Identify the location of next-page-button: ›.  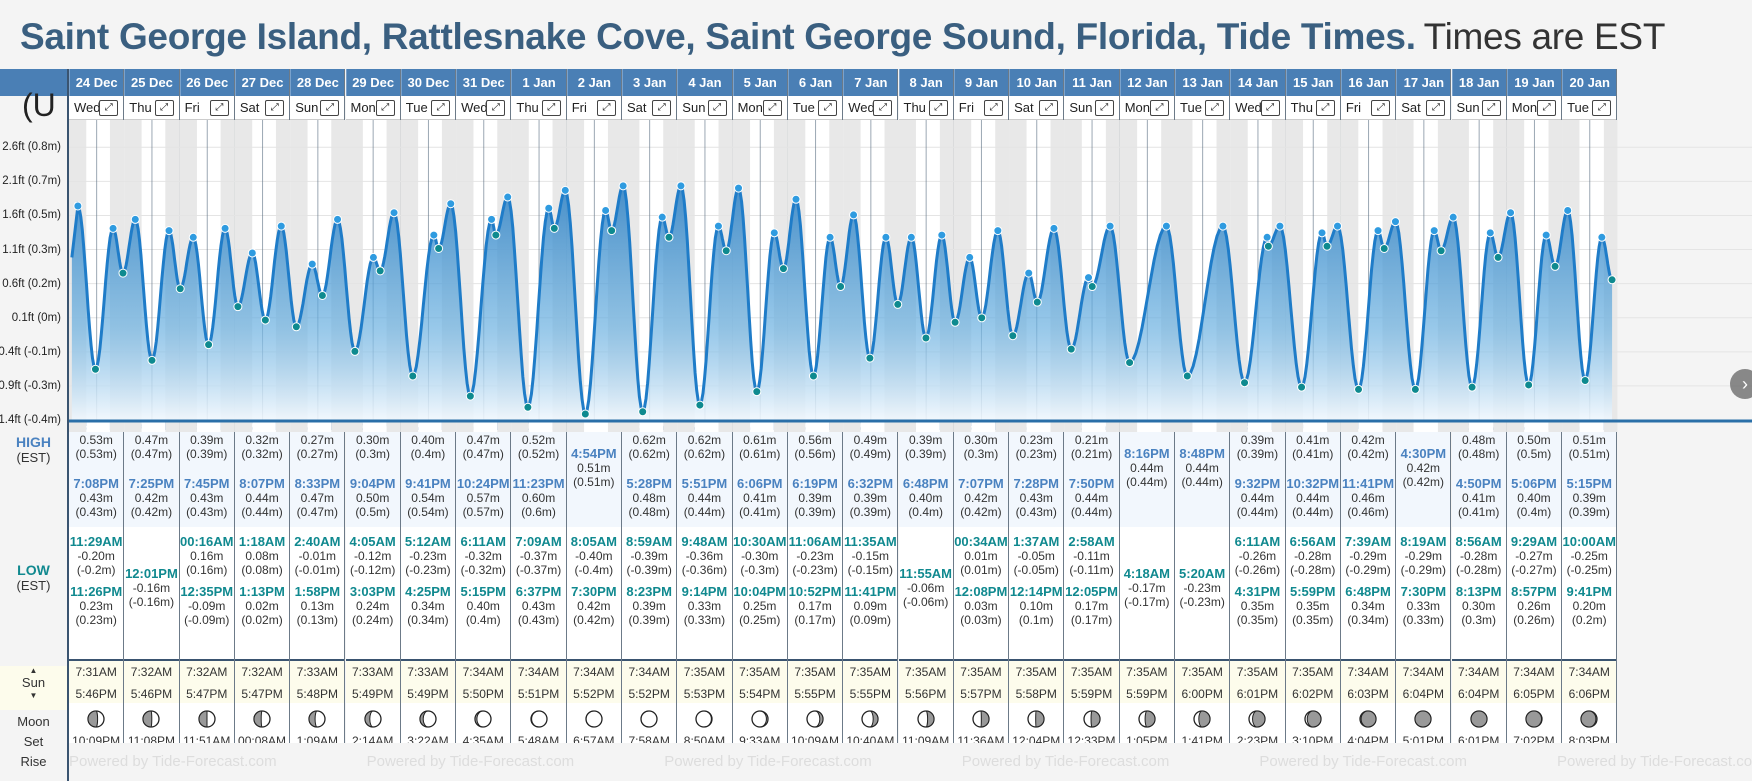
(1741, 384).